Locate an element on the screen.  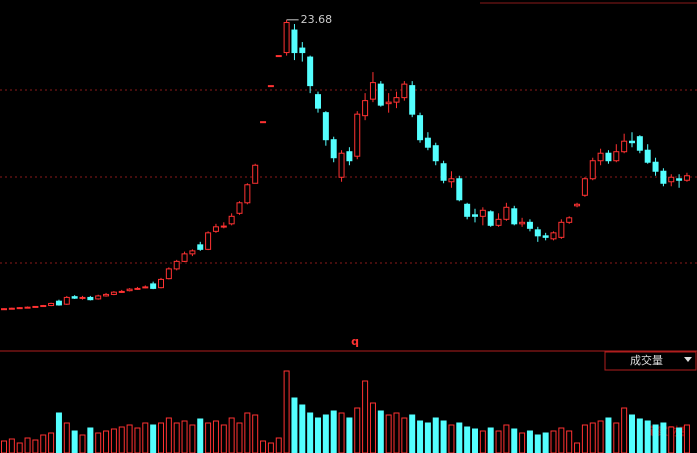
indicator-selector is located at coordinates (650, 361).